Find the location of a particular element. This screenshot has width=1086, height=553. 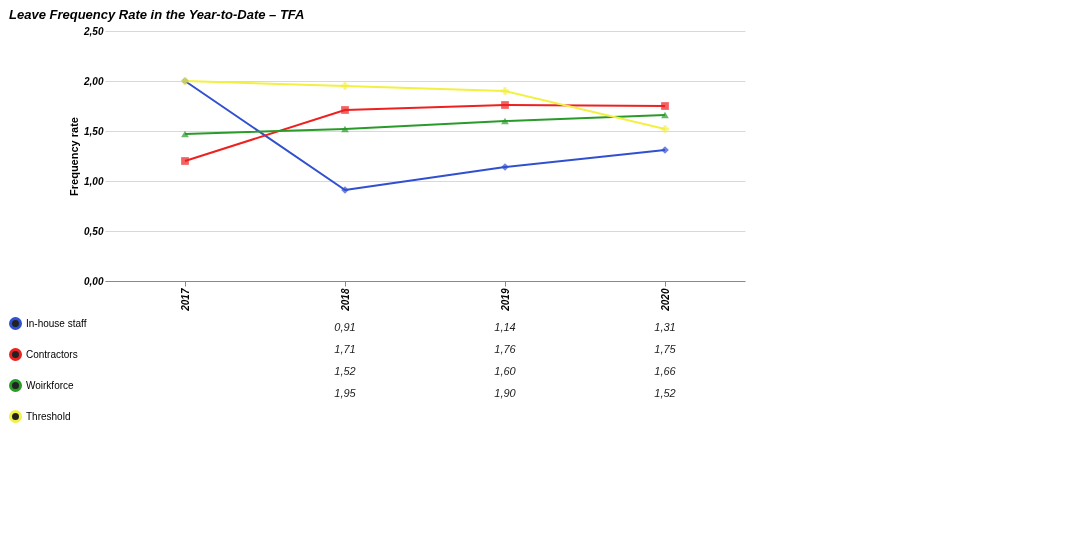

data-label: 1,75 is located at coordinates (665, 349).